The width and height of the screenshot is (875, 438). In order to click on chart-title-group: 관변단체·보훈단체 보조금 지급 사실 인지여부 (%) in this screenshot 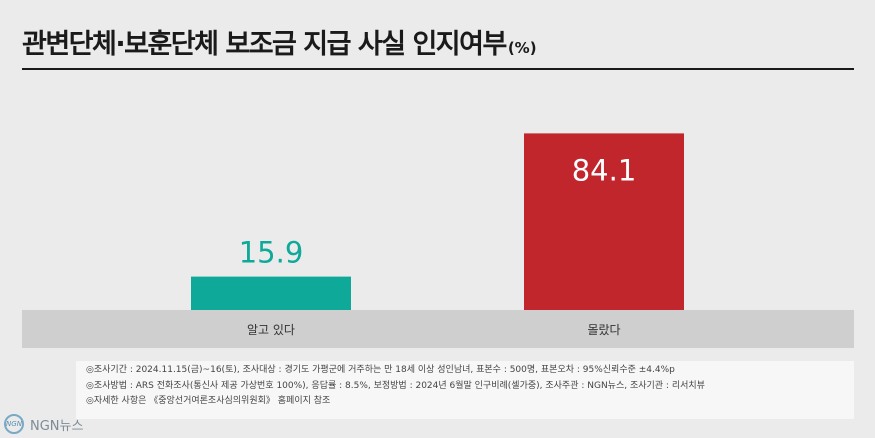, I will do `click(279, 41)`.